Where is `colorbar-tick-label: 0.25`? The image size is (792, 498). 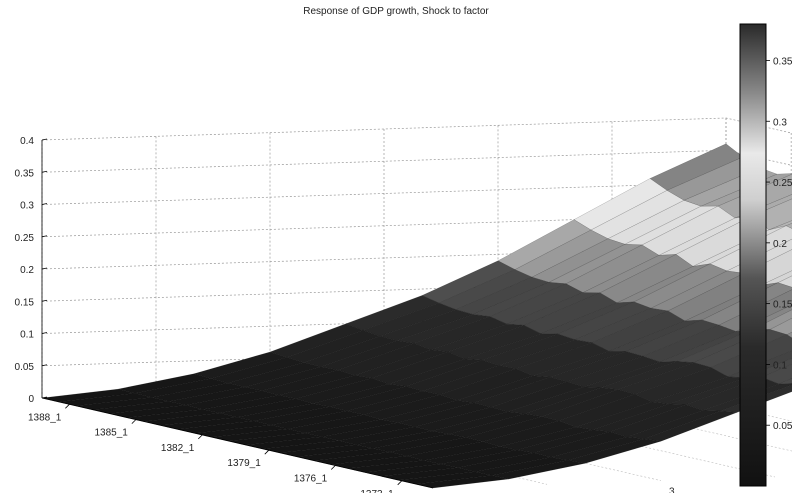
colorbar-tick-label: 0.25 is located at coordinates (782, 183).